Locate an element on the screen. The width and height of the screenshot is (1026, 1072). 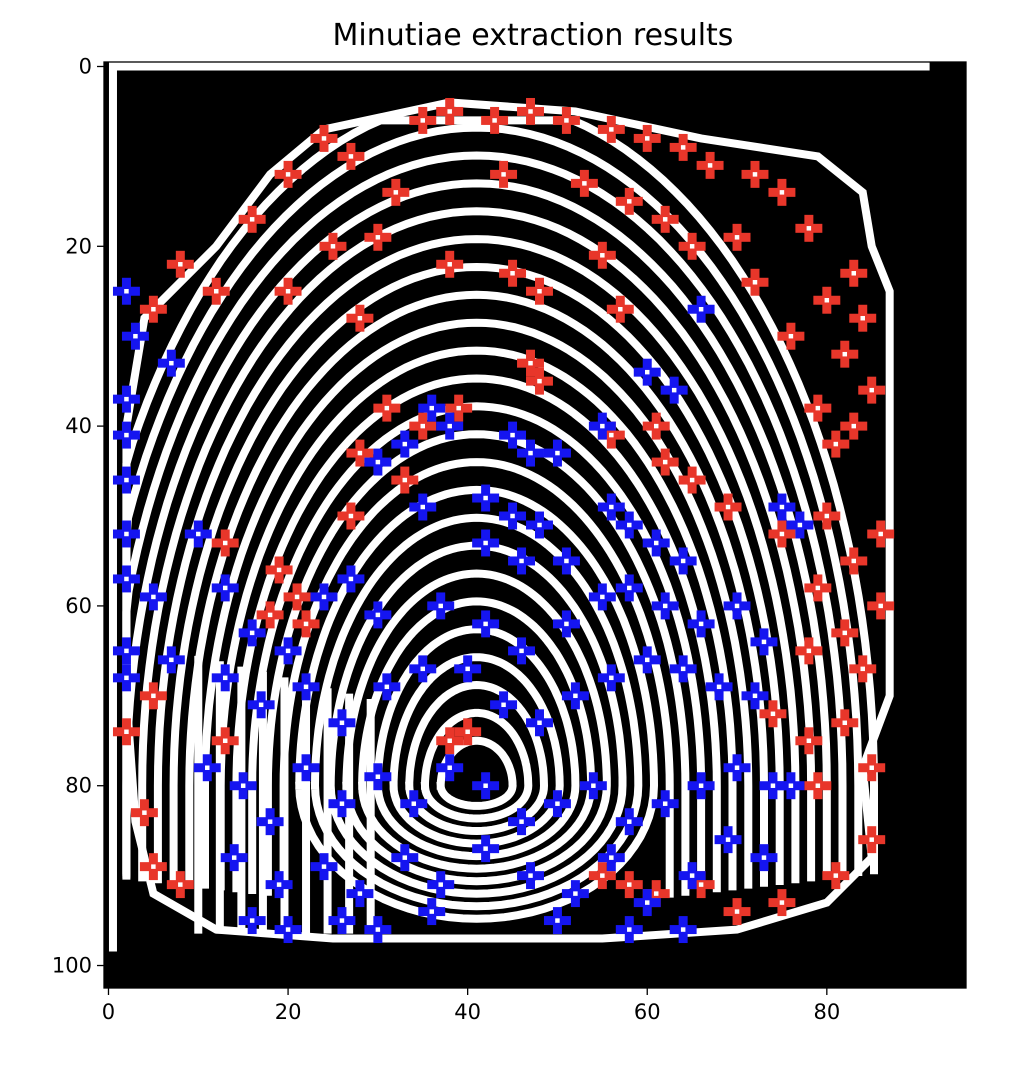
x-tick-label: 20 is located at coordinates (288, 1012).